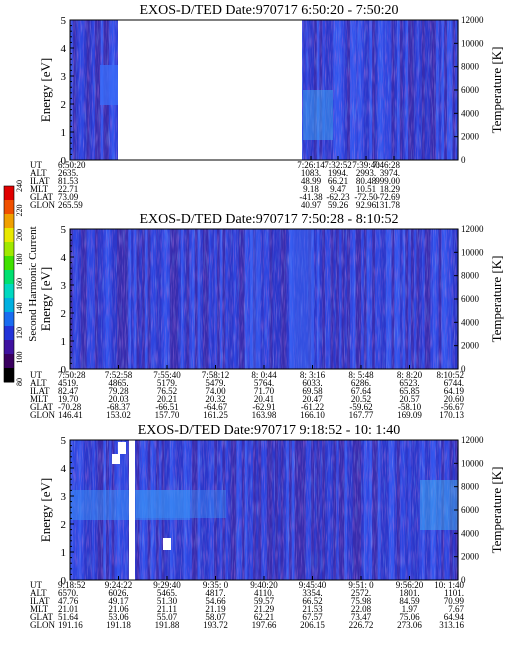  I want to click on table-cell-glon: 59.26, so click(338, 205).